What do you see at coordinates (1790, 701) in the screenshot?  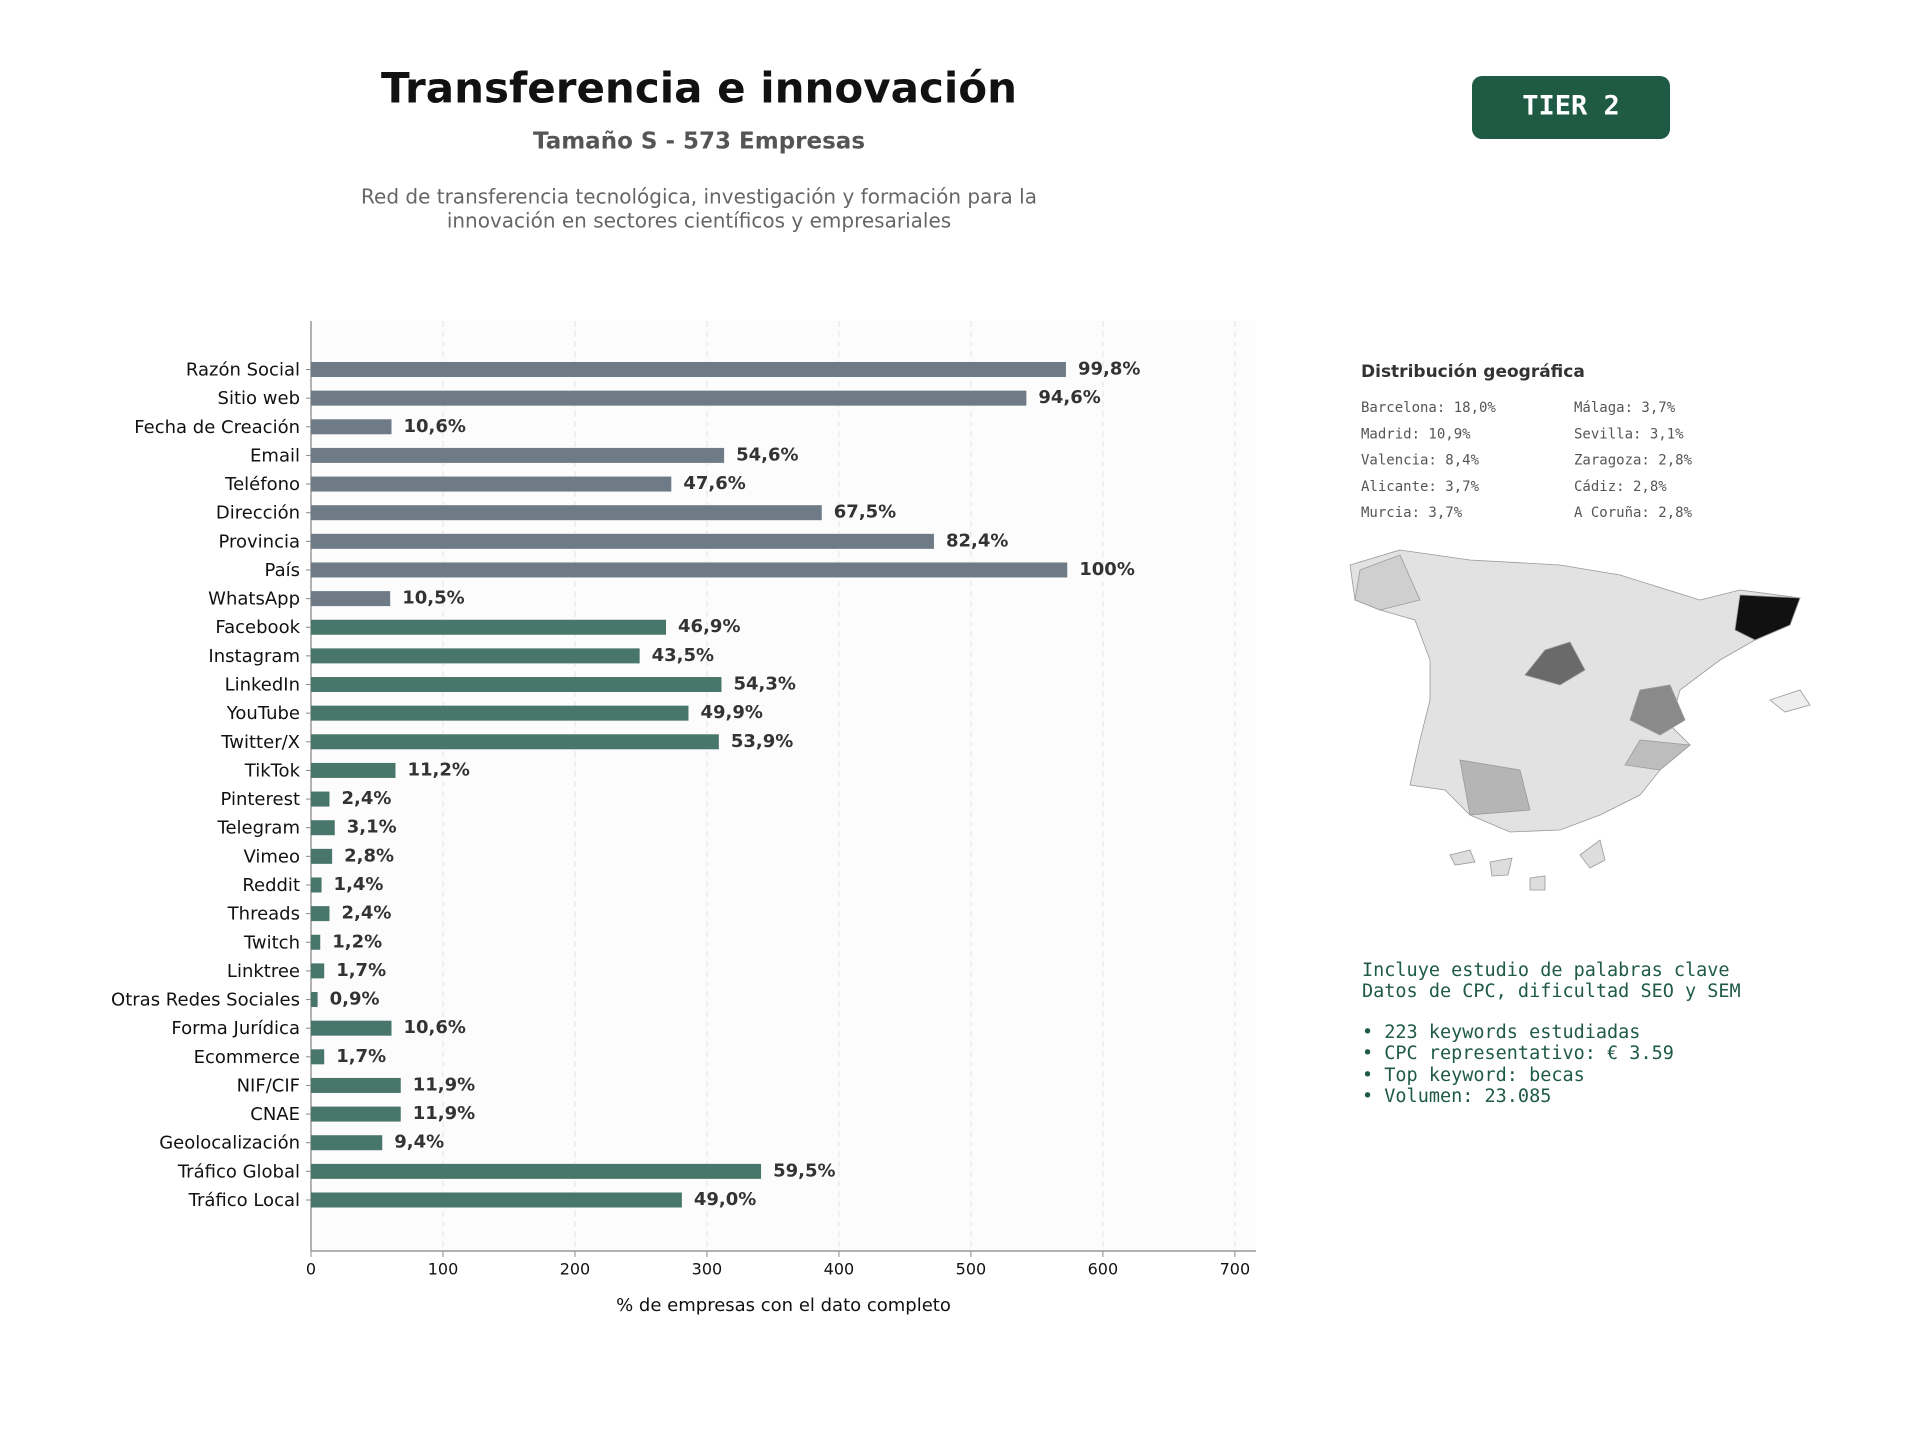 I see `baleares` at bounding box center [1790, 701].